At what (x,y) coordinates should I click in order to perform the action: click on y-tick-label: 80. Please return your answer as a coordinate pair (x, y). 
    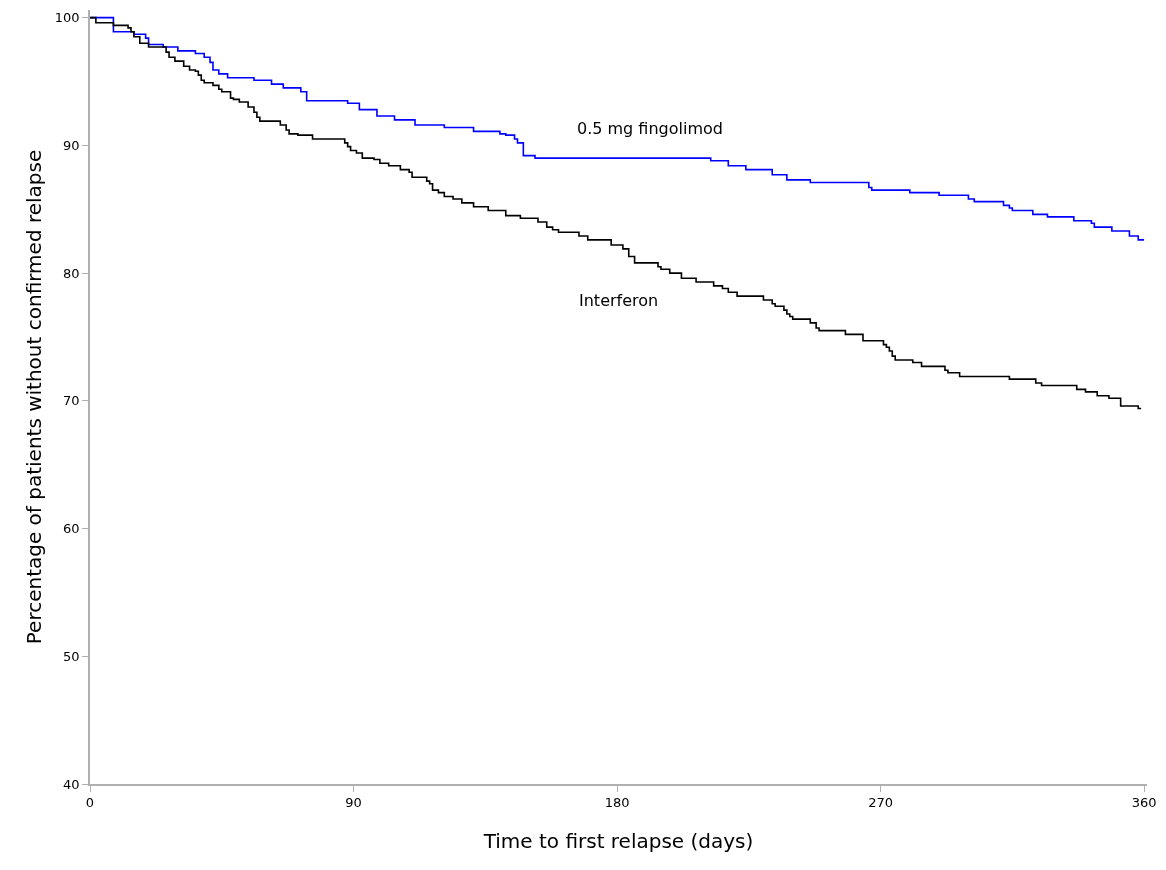
    Looking at the image, I should click on (71, 273).